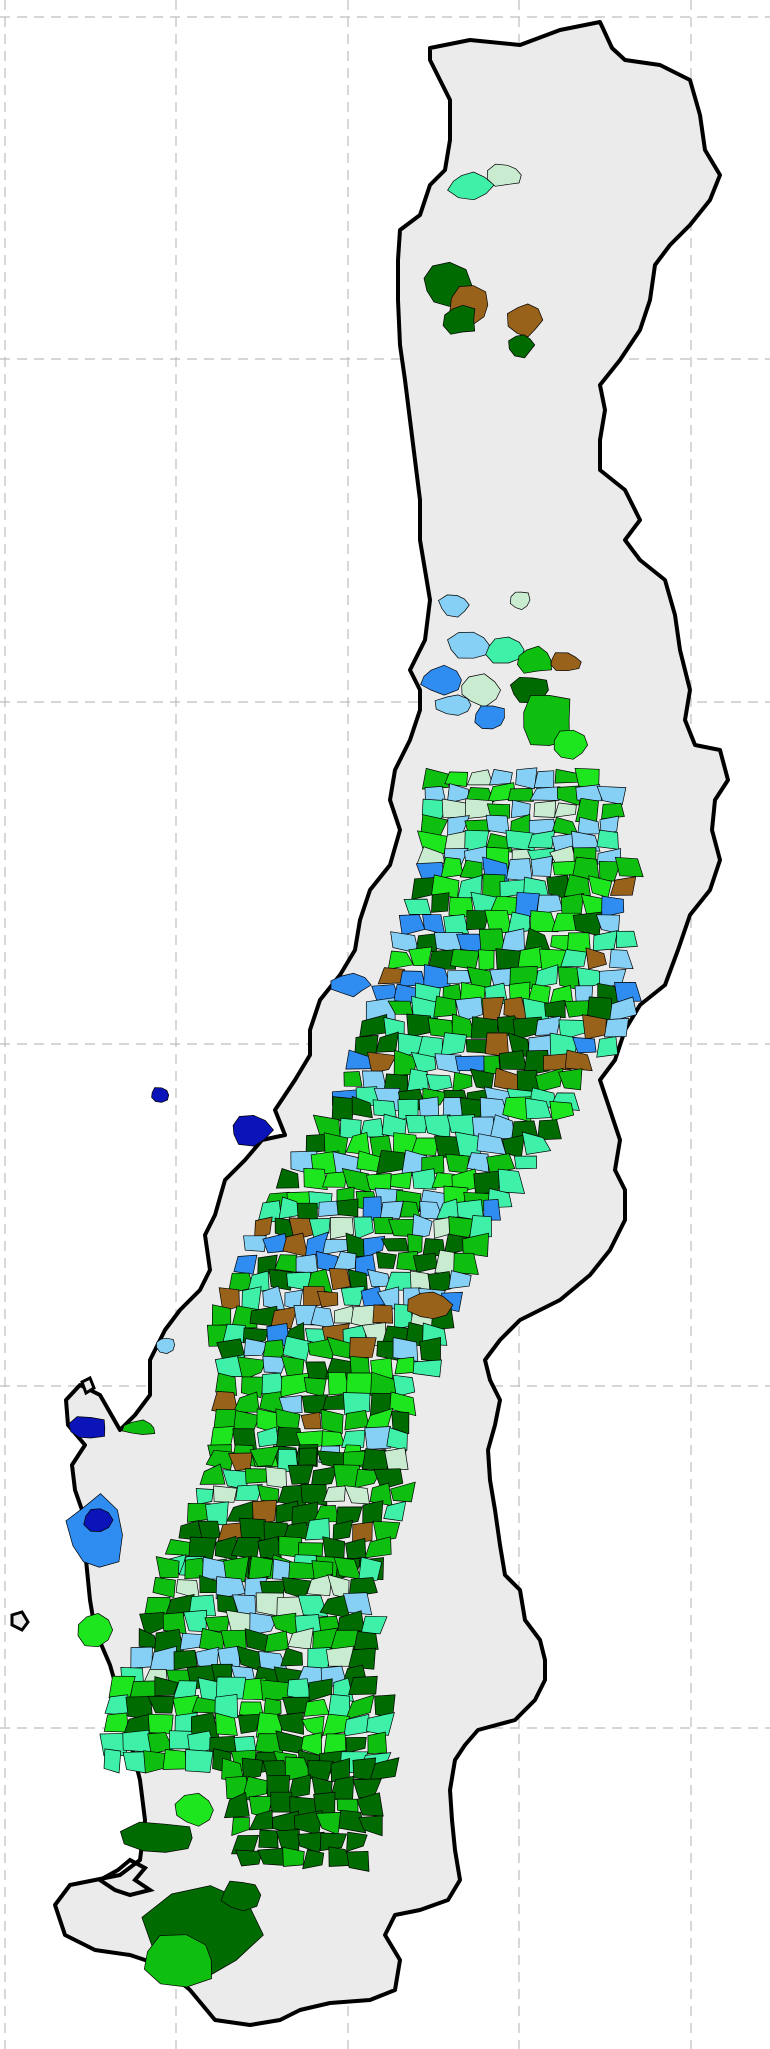  What do you see at coordinates (98, 1520) in the screenshot?
I see `region-navy` at bounding box center [98, 1520].